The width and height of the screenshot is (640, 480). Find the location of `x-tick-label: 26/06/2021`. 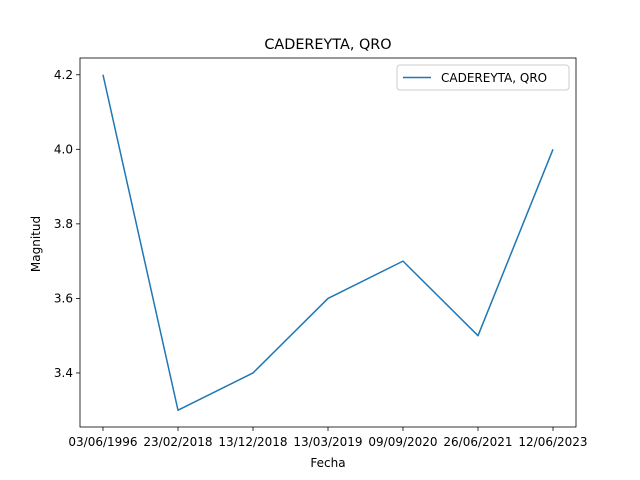

x-tick-label: 26/06/2021 is located at coordinates (477, 442).